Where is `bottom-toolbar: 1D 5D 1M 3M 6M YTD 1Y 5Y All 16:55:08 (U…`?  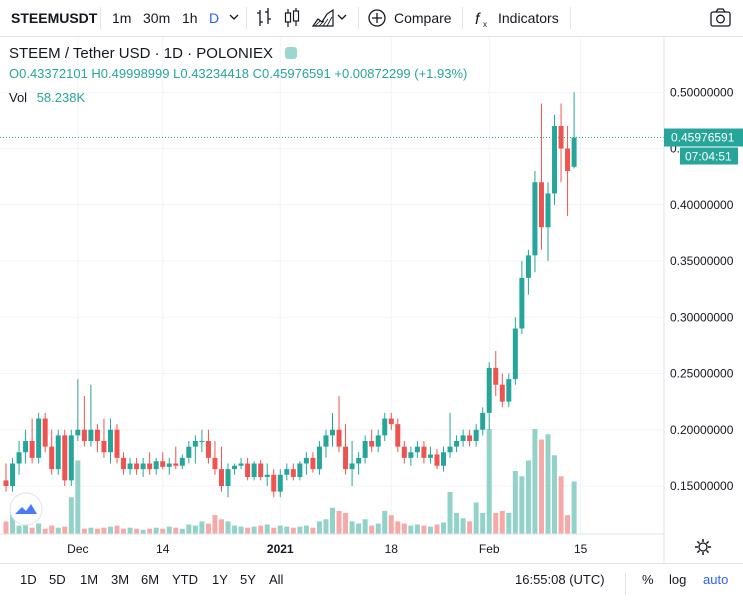
bottom-toolbar: 1D 5D 1M 3M 6M YTD 1Y 5Y All 16:55:08 (U… is located at coordinates (371, 582).